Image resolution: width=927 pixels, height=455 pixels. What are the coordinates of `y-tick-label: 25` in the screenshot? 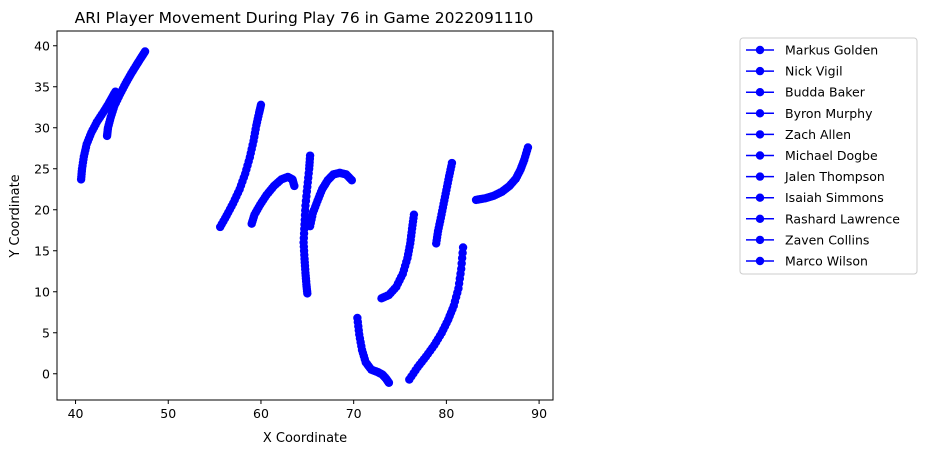 It's located at (42, 168).